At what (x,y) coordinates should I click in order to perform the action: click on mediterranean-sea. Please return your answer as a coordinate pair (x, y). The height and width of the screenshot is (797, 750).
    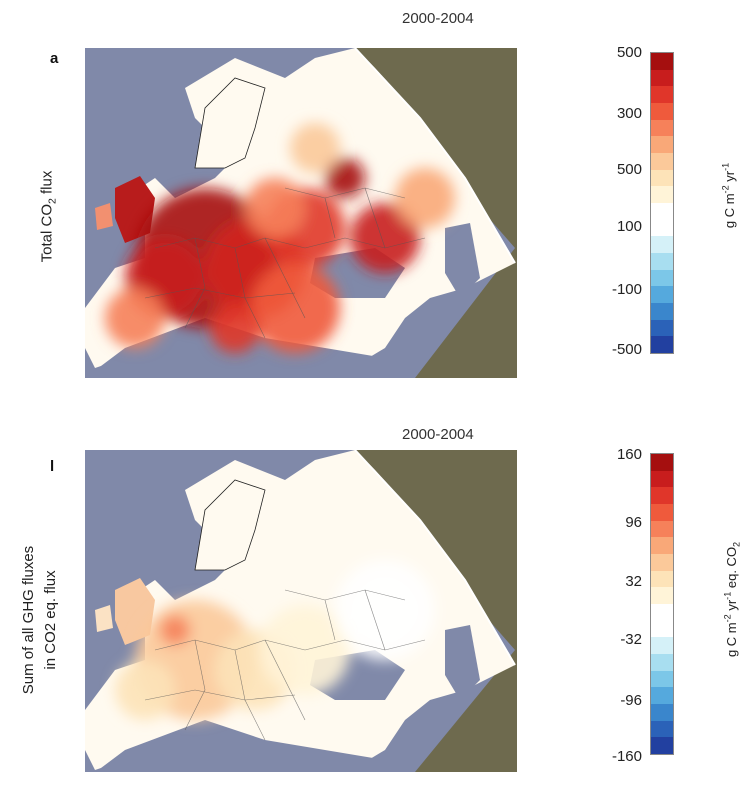
    Looking at the image, I should click on (240, 746).